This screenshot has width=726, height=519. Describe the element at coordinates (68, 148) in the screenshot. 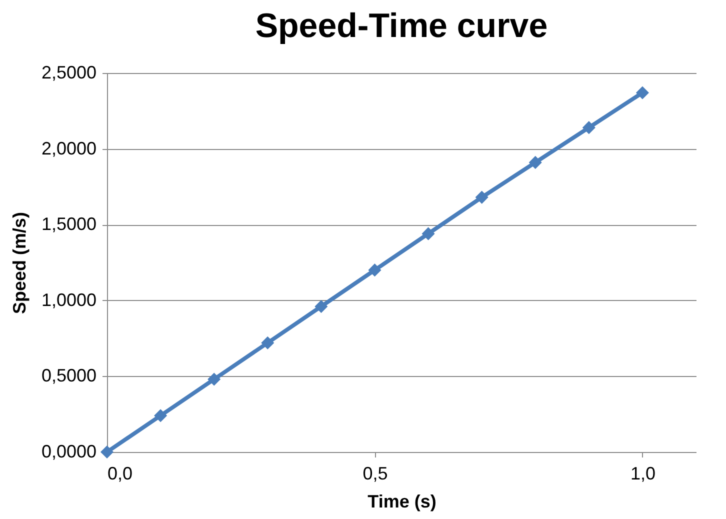

I see `y-tick-label: 2,0000` at that location.